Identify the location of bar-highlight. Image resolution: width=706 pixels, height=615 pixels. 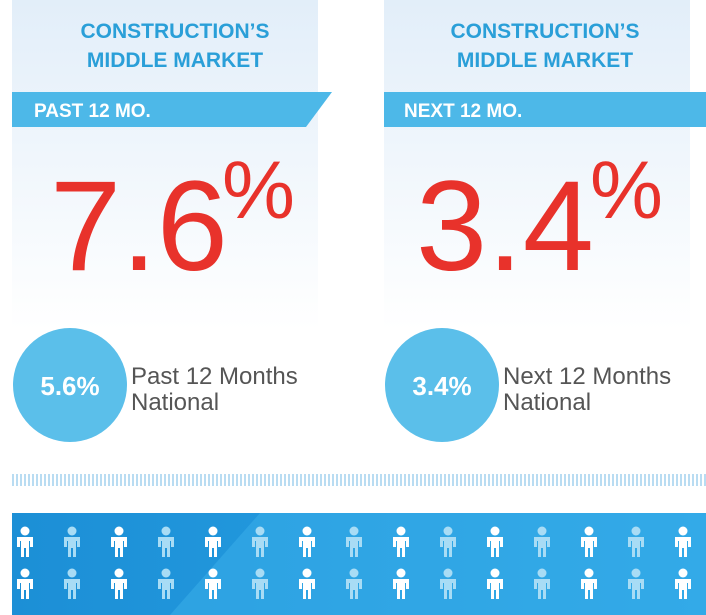
(438, 564).